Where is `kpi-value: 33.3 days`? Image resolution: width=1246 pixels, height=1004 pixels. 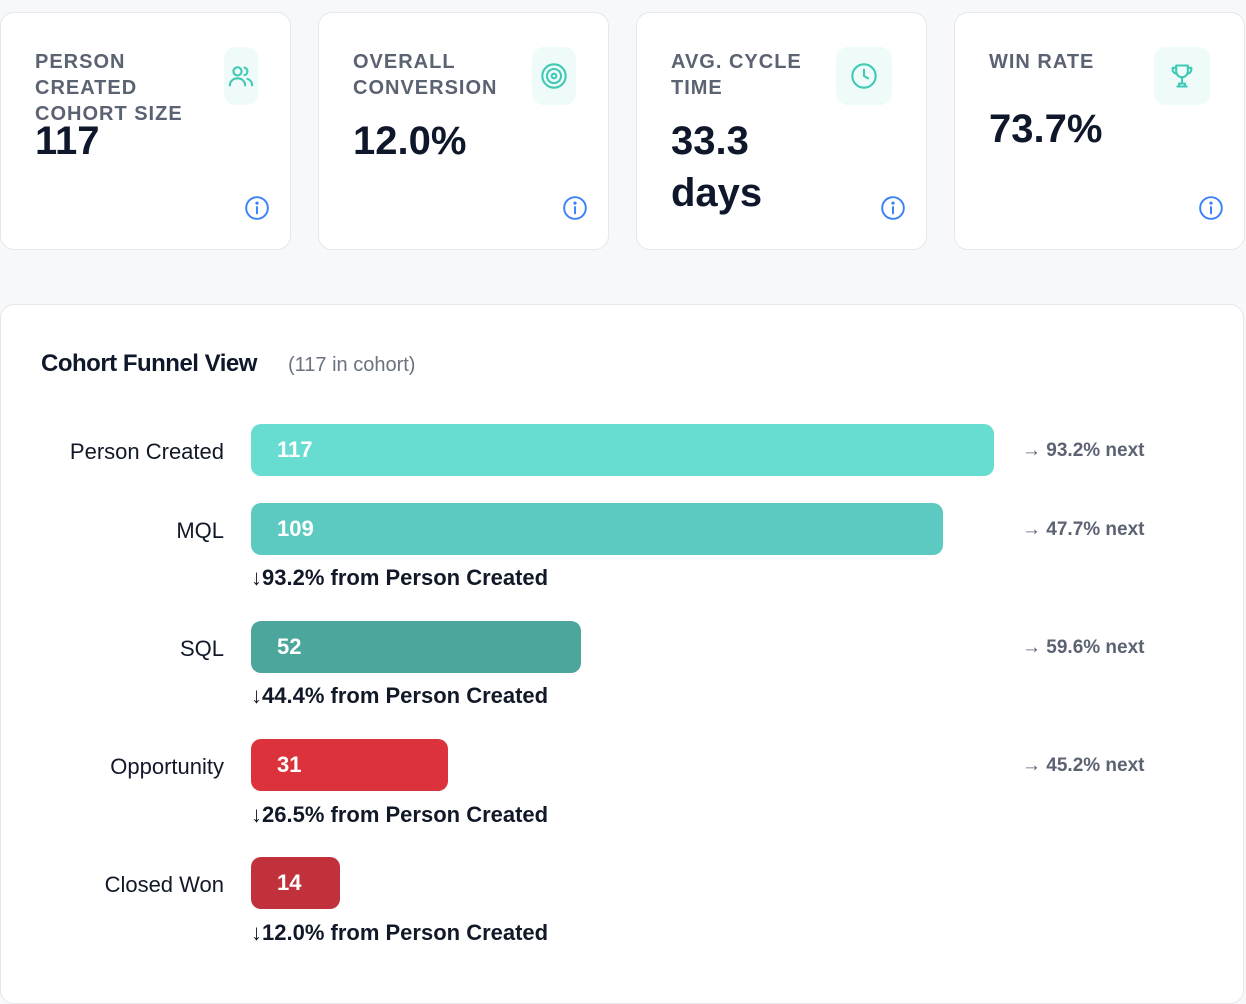
kpi-value: 33.3 days is located at coordinates (717, 167).